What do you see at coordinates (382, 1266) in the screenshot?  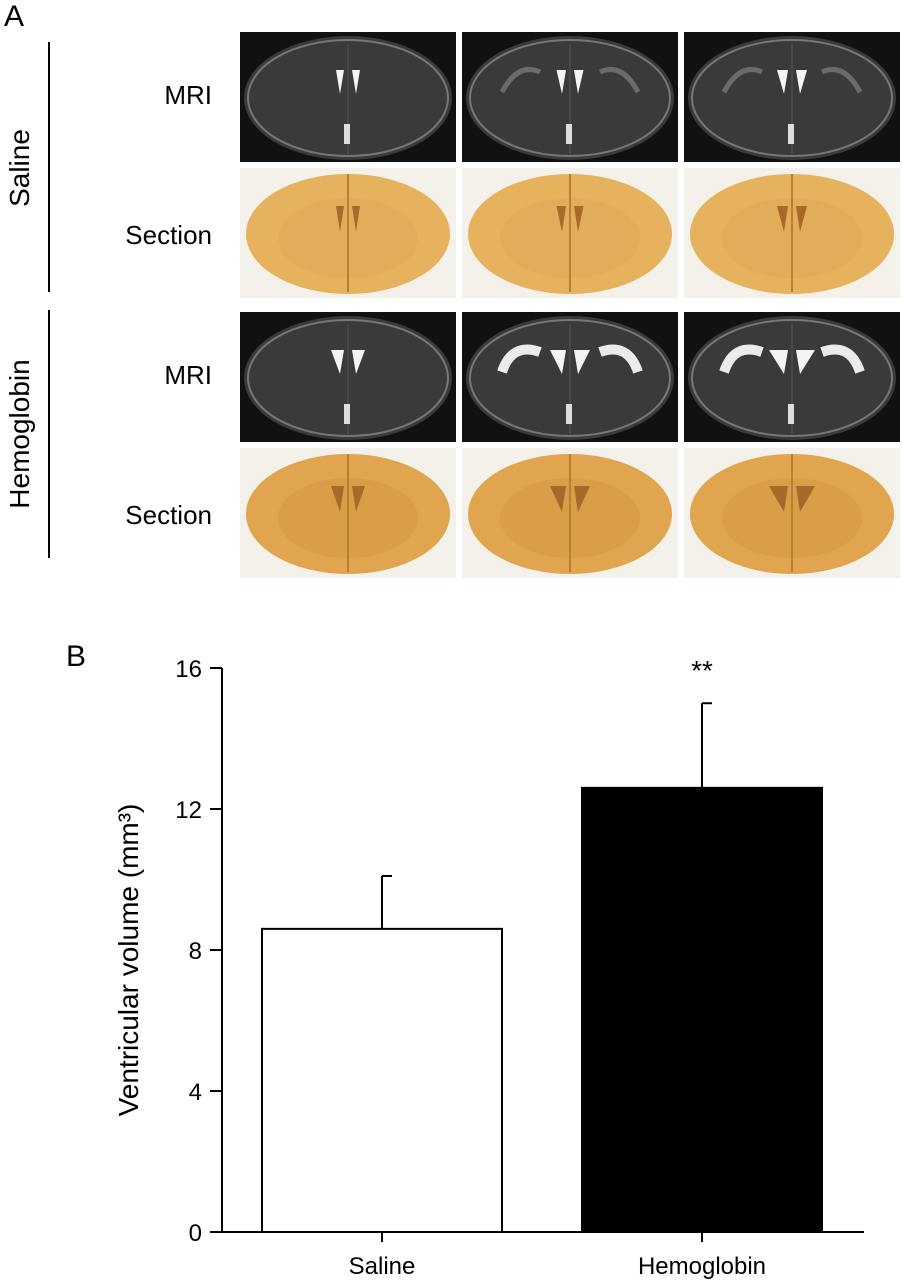 I see `saline-x-label: Saline` at bounding box center [382, 1266].